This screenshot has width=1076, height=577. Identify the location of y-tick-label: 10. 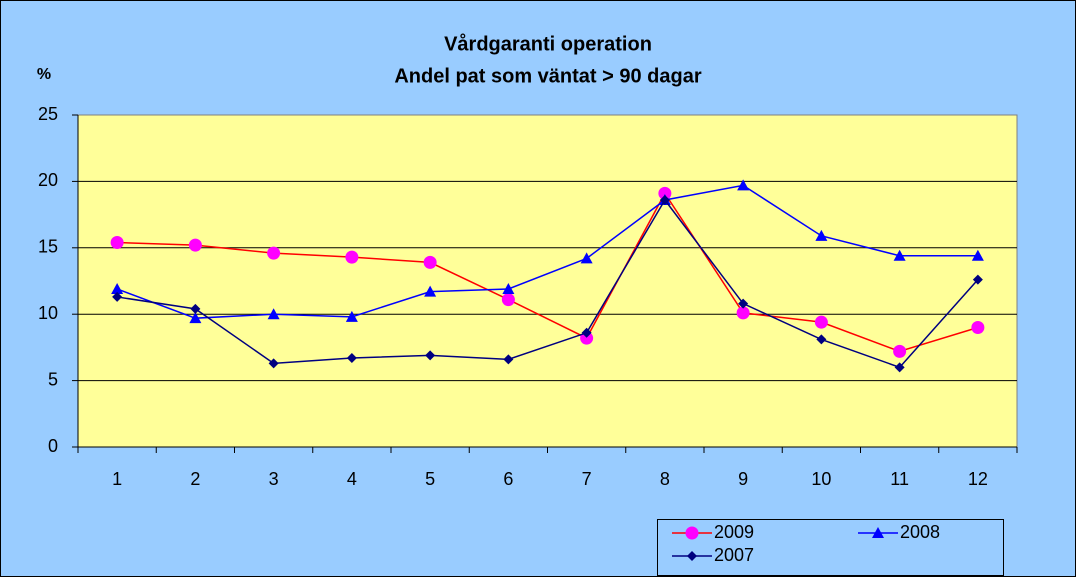
(48, 313).